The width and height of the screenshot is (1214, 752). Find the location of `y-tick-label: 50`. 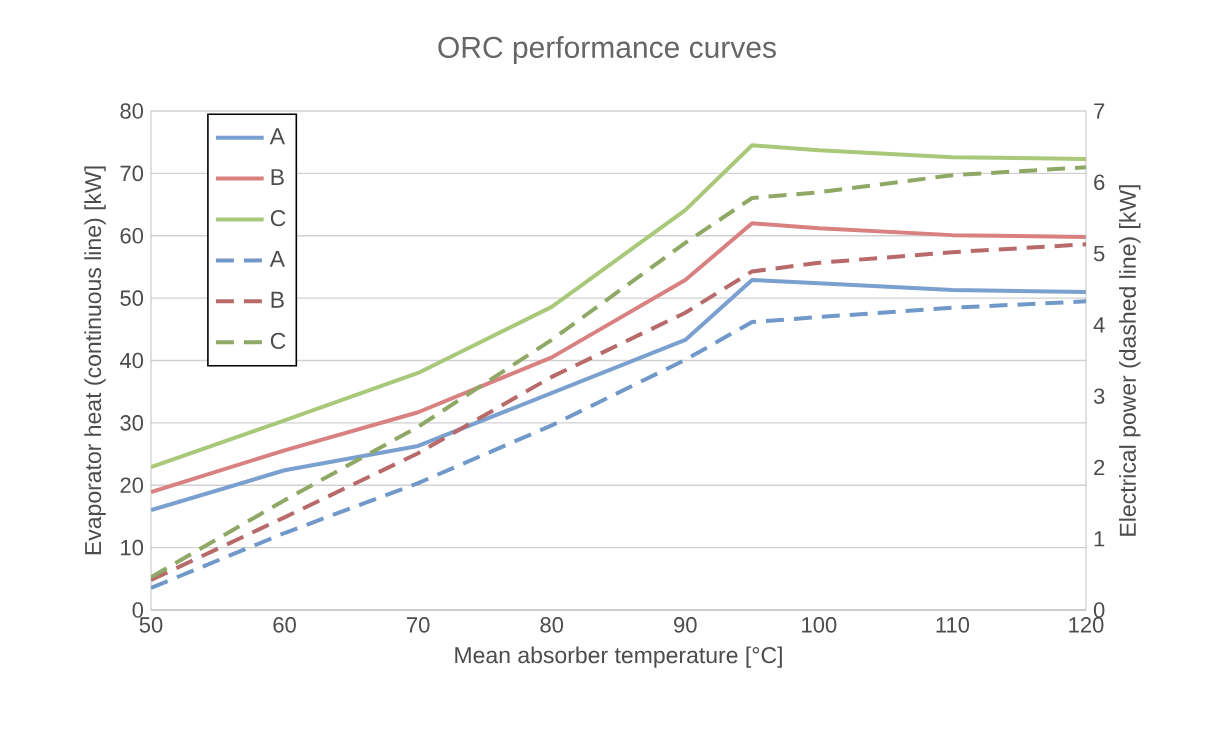

y-tick-label: 50 is located at coordinates (132, 298).